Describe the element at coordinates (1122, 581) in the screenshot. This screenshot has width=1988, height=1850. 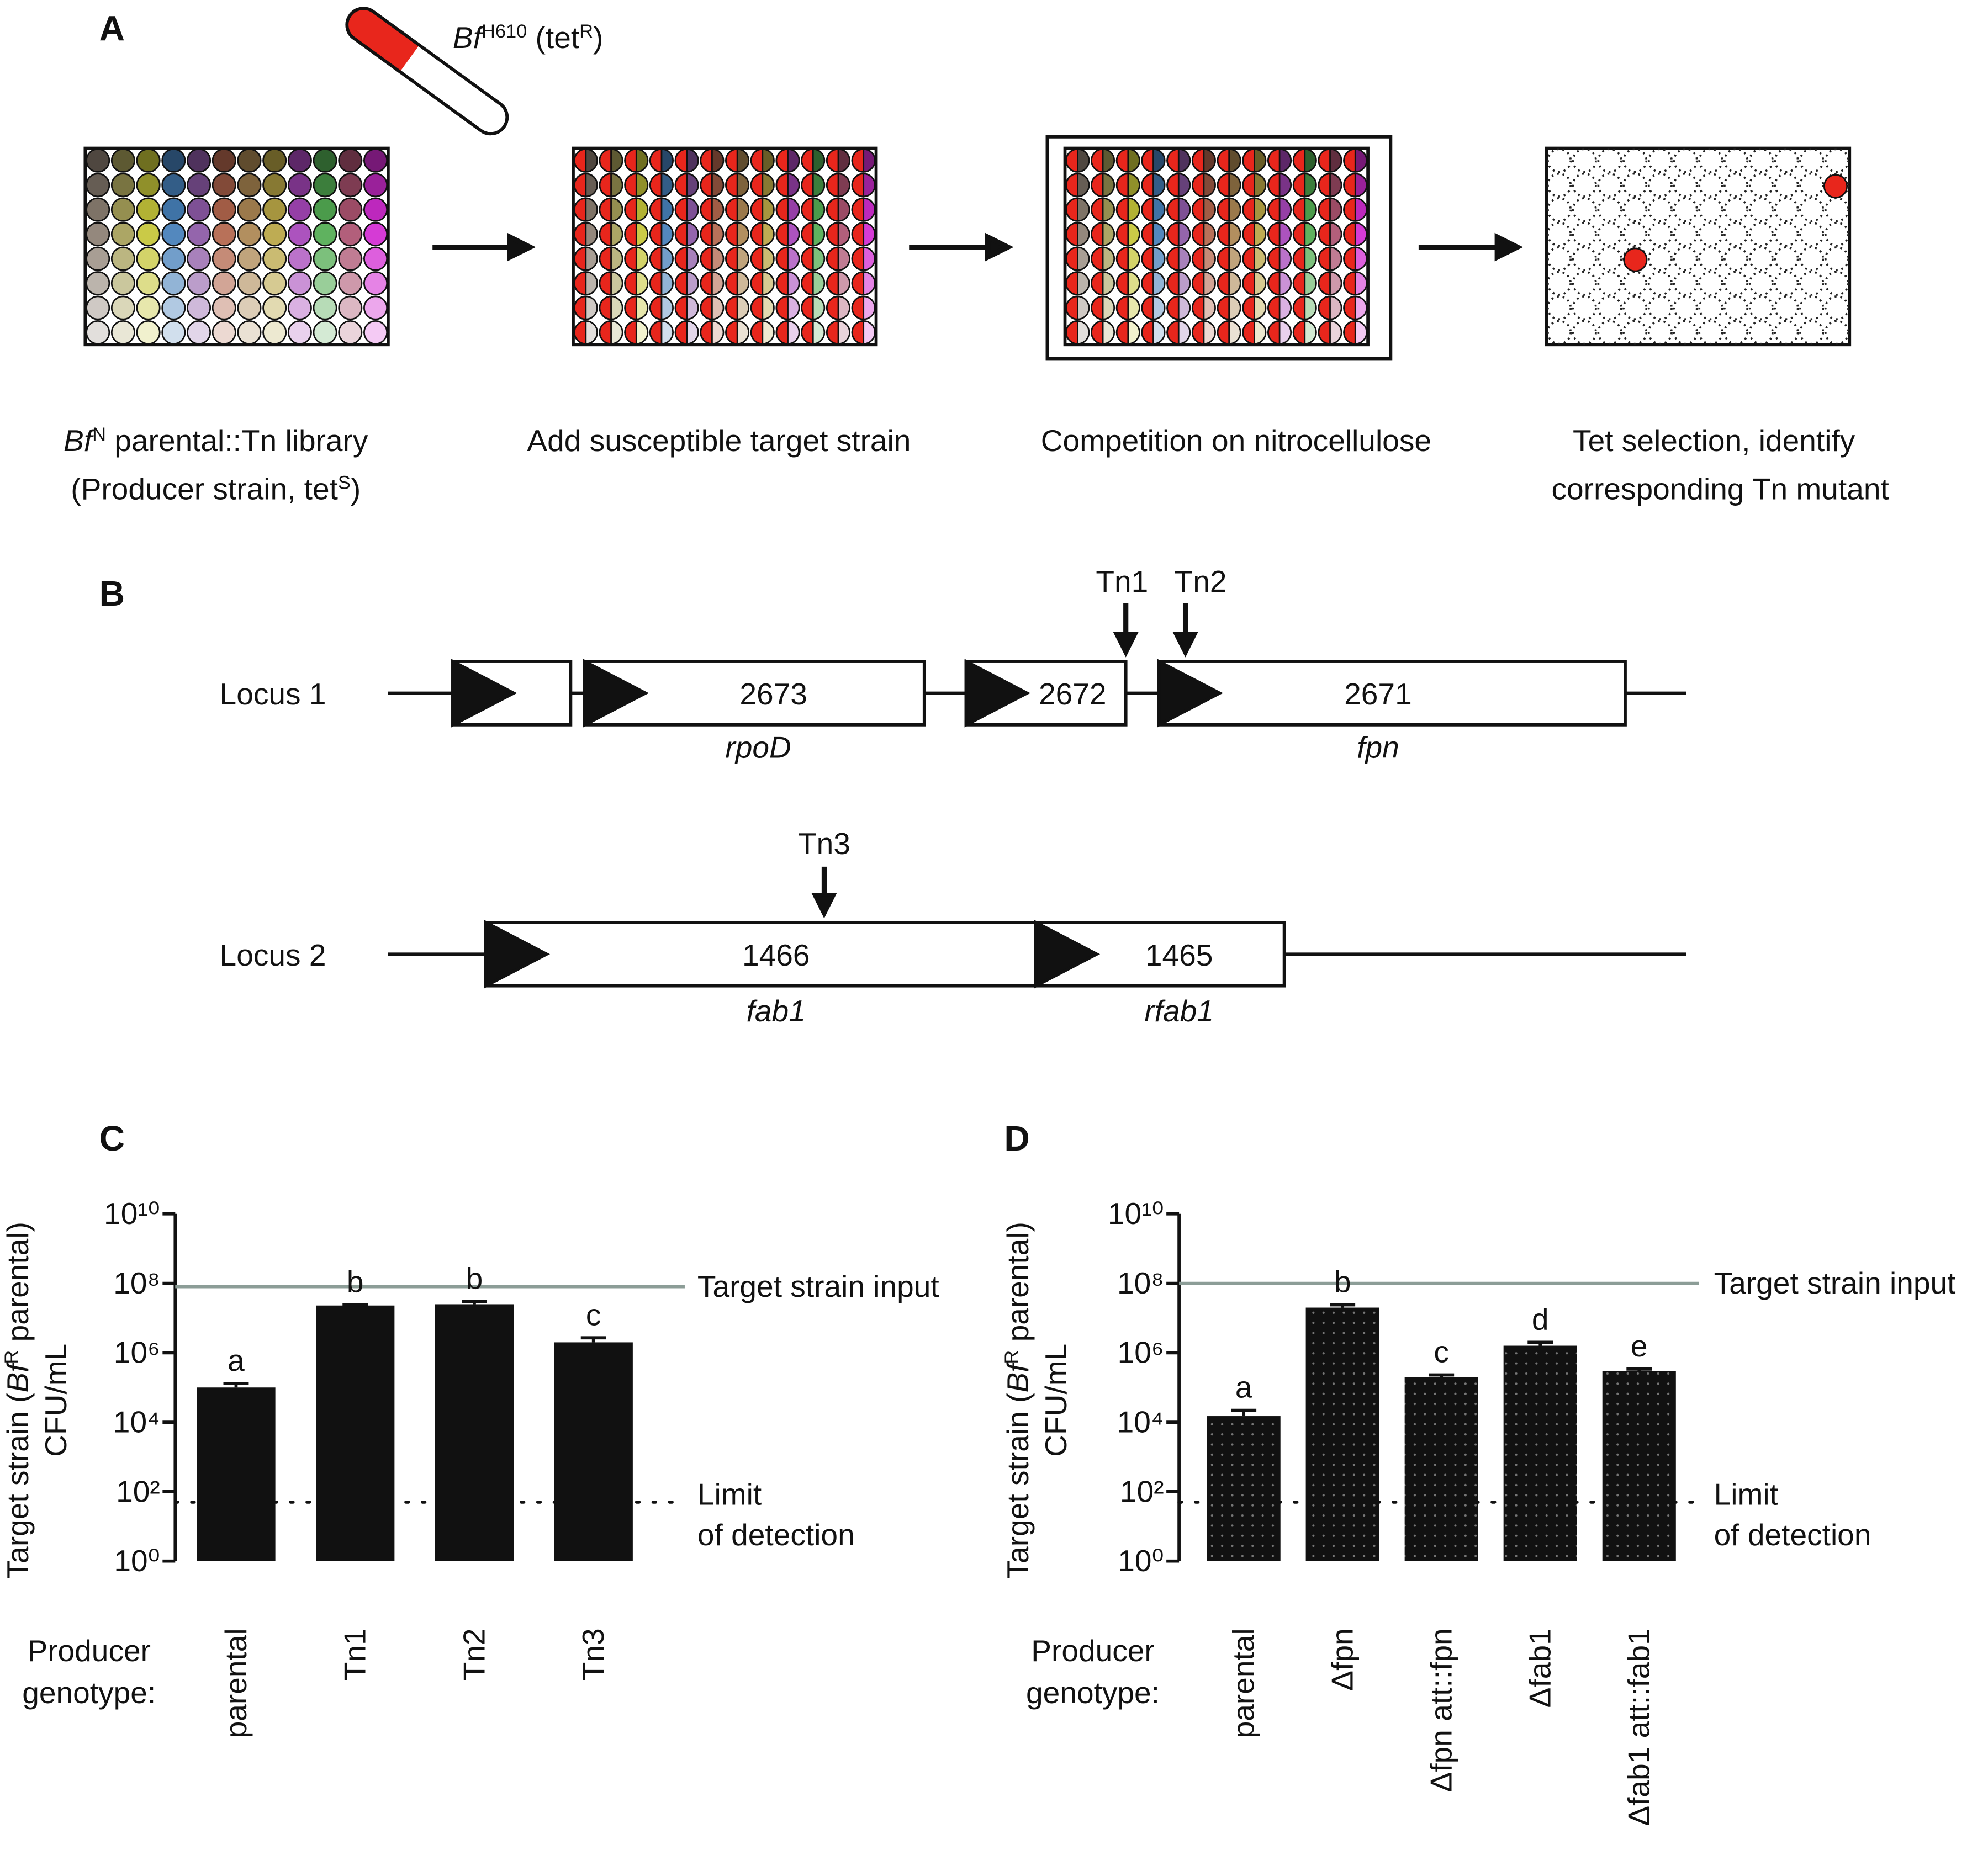
I see `transposon: Tn1` at that location.